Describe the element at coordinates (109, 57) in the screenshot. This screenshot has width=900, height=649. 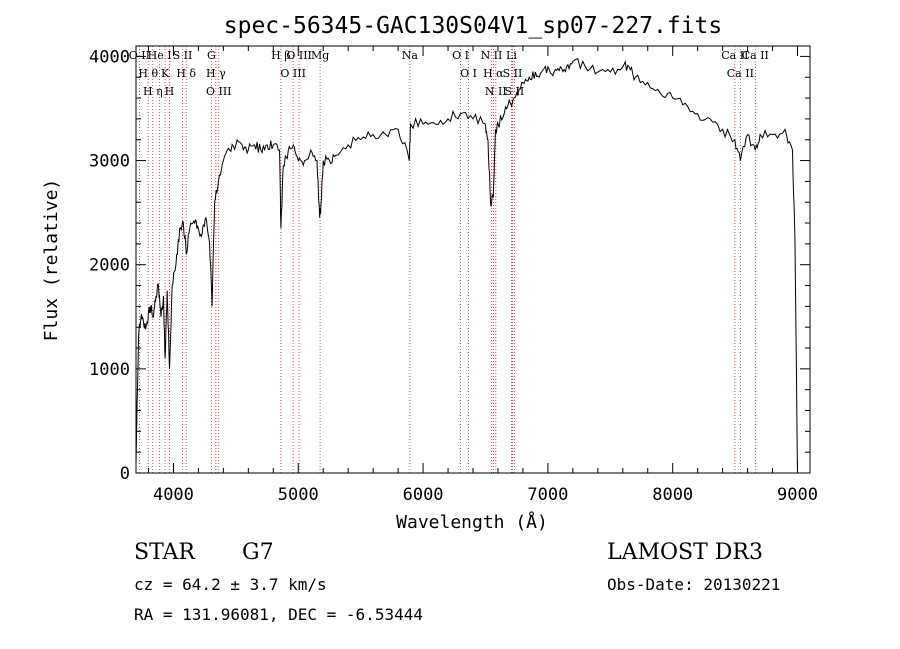
I see `y-tick-label: 4000` at that location.